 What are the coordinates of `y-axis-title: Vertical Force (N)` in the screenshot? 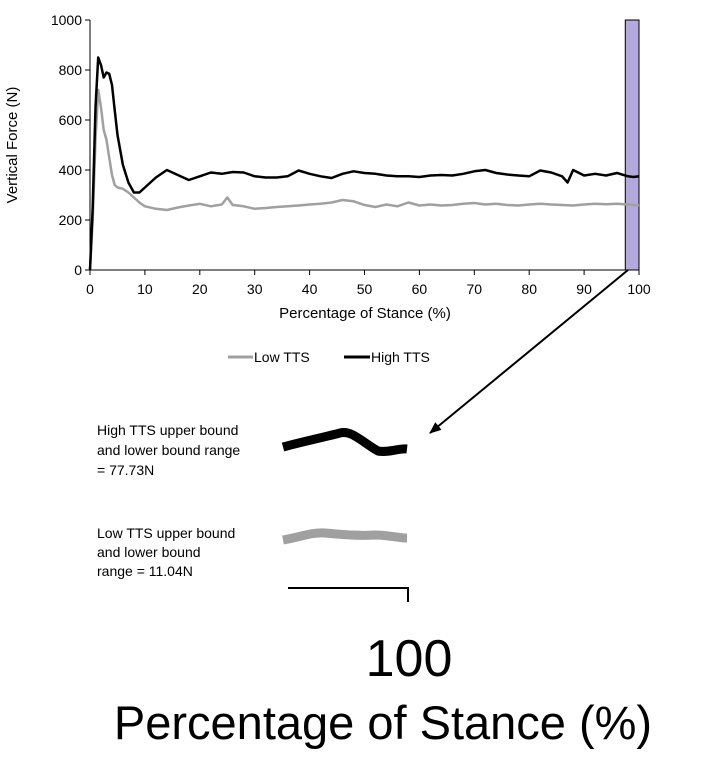 It's located at (12, 145).